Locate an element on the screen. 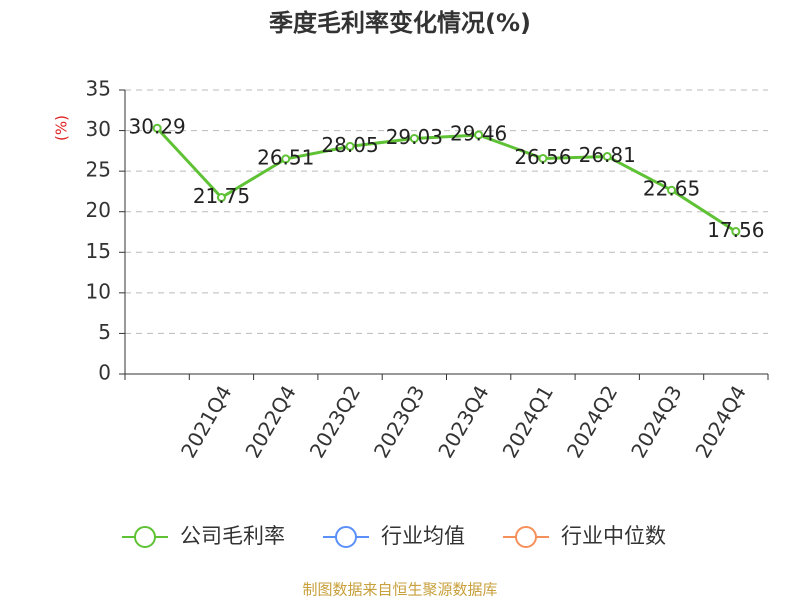 This screenshot has width=800, height=600. x-tick-label: 2023Q2 is located at coordinates (335, 421).